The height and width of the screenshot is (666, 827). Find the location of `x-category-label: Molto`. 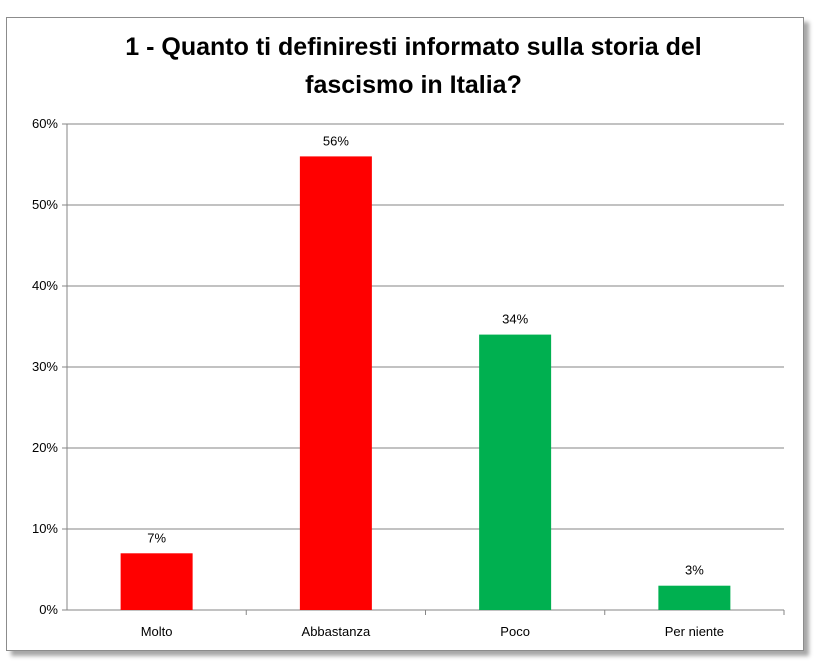

x-category-label: Molto is located at coordinates (157, 631).